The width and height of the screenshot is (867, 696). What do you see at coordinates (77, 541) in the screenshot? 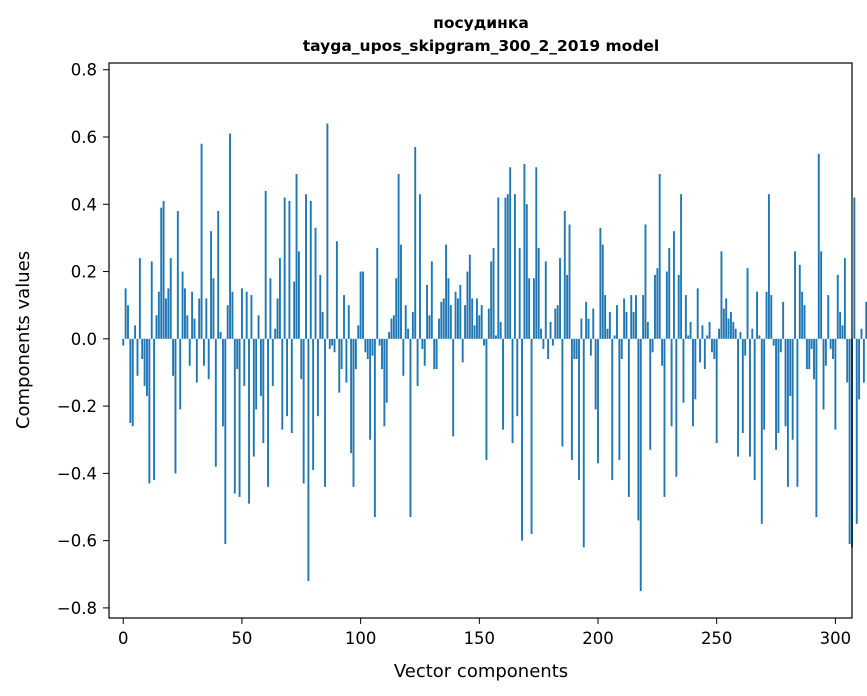
I see `y-tick-label: −0.6` at bounding box center [77, 541].